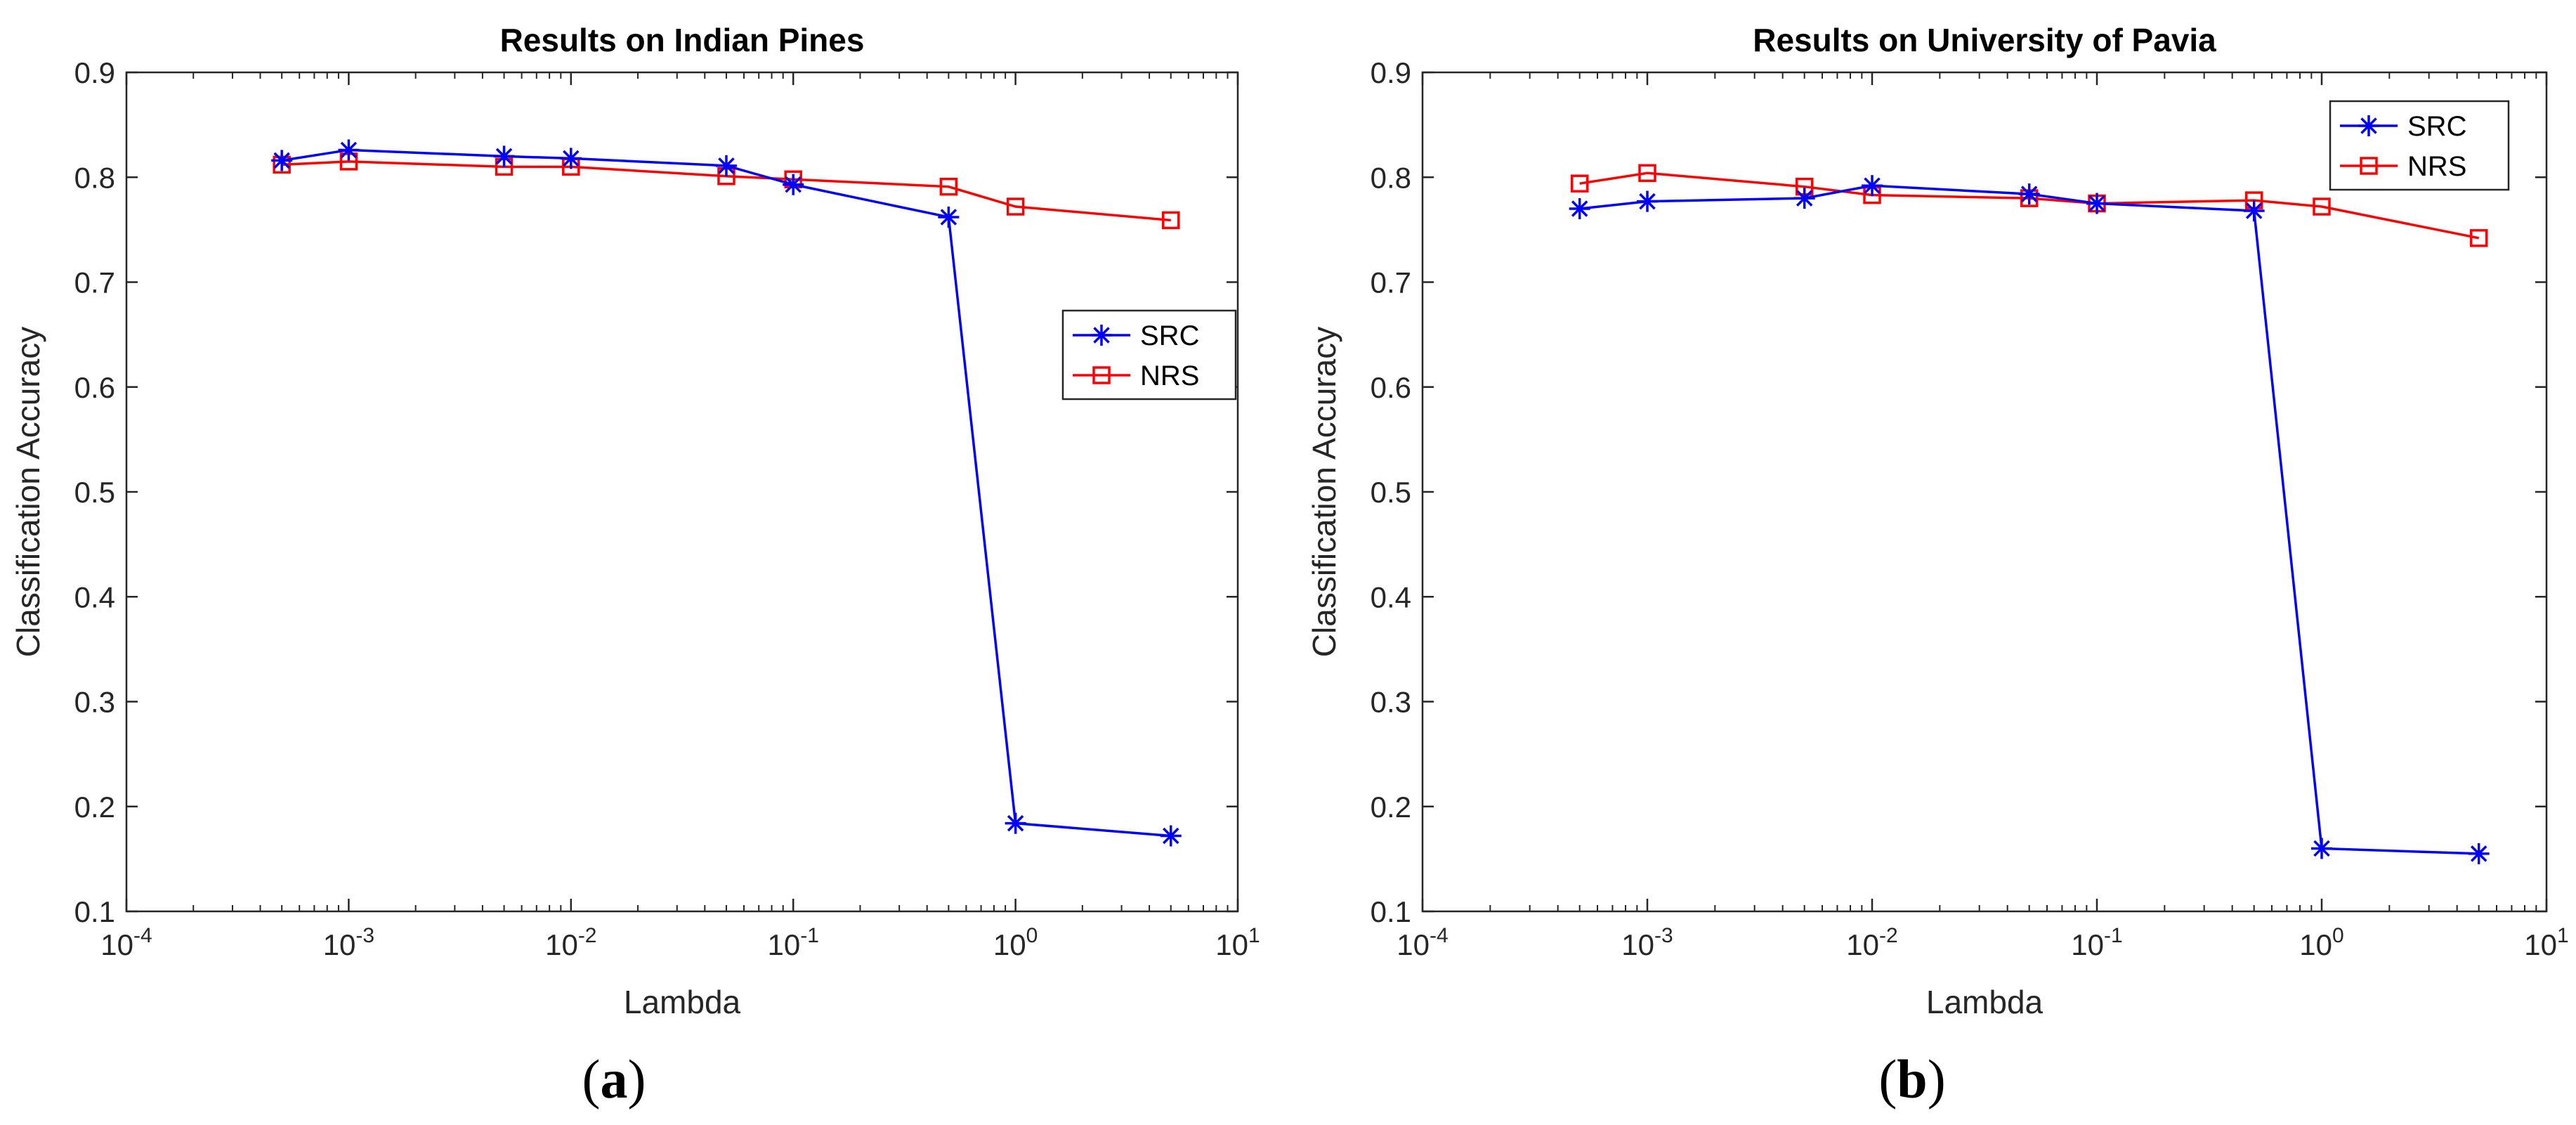 The width and height of the screenshot is (2576, 1125). Describe the element at coordinates (1984, 40) in the screenshot. I see `chart-title: Results on University of Pavia` at that location.